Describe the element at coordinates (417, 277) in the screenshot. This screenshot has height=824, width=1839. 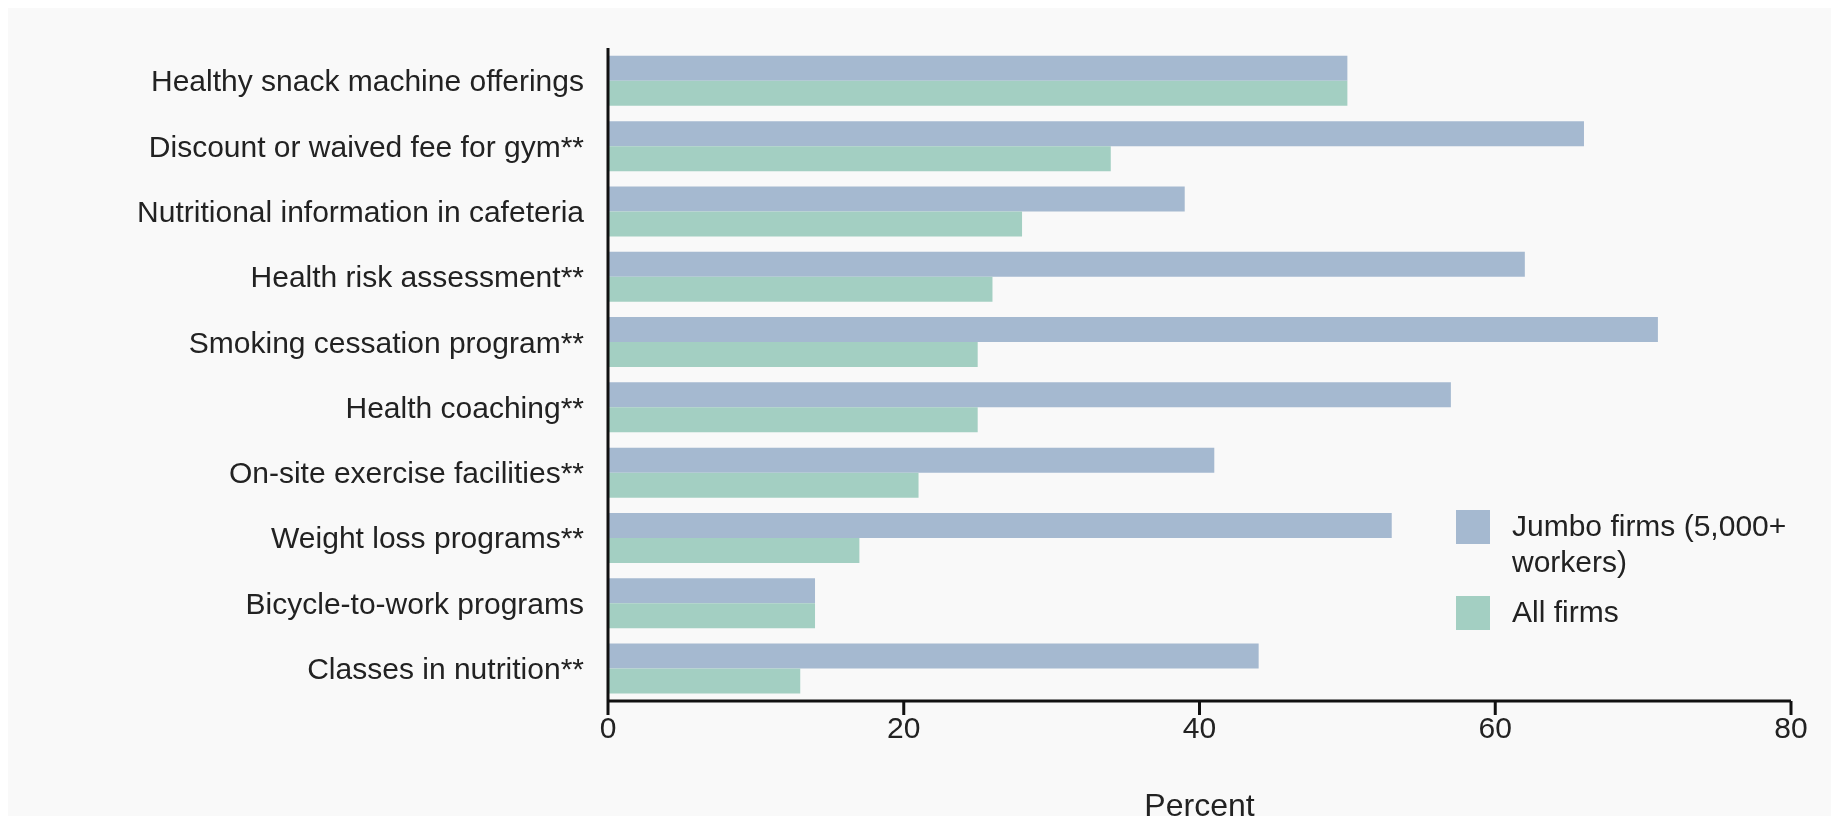
I see `y-tick-label: Health risk assessment**` at that location.